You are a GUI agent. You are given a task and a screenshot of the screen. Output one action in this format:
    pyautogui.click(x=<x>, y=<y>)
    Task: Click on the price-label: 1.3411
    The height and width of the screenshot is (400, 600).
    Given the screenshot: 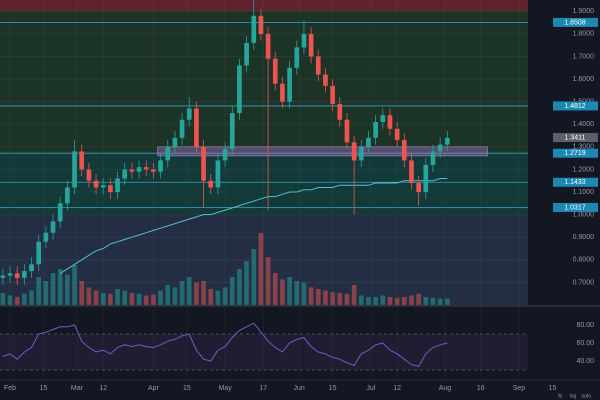 What is the action you would take?
    pyautogui.click(x=575, y=137)
    